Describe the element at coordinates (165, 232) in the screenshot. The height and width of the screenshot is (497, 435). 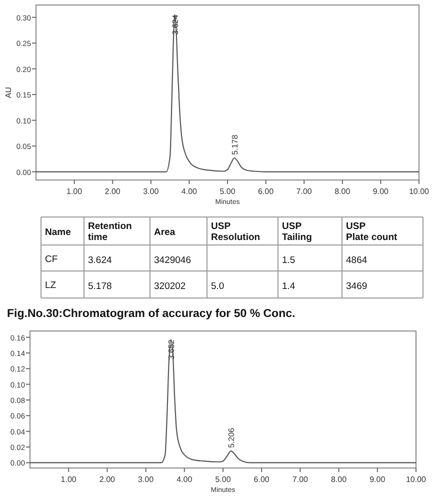
I see `category-label: Area` at that location.